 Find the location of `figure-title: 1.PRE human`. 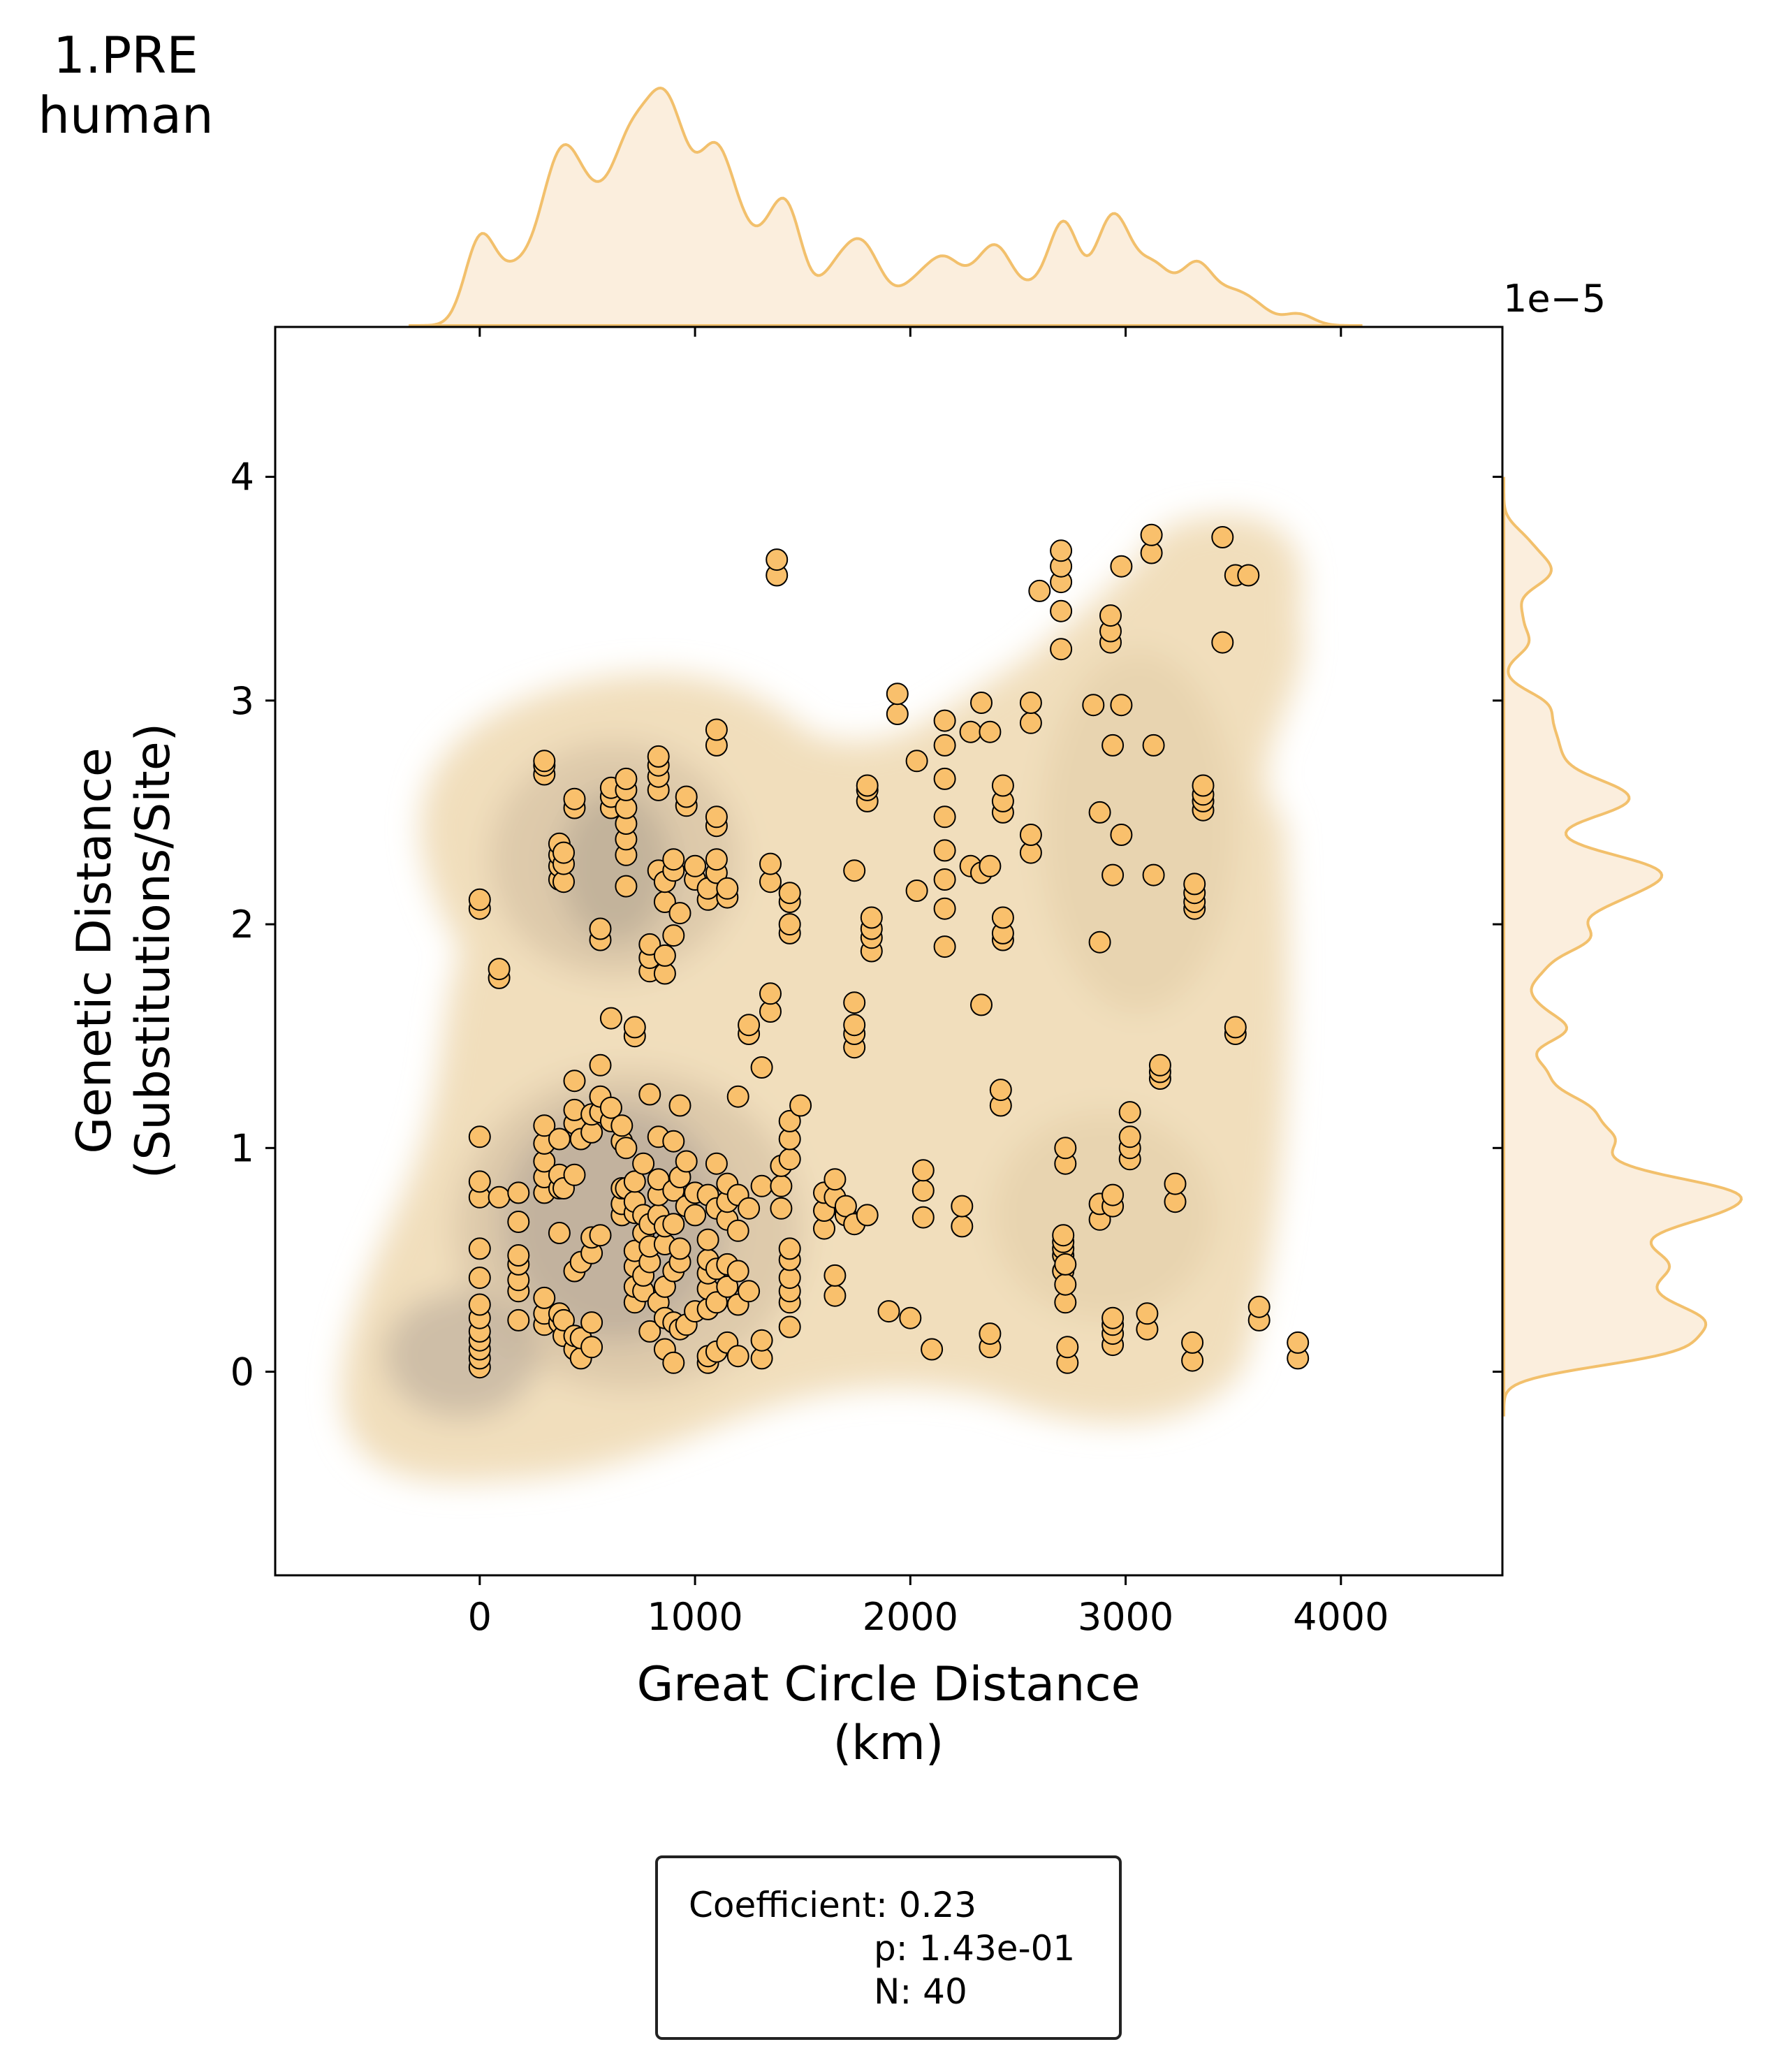

figure-title: 1.PRE human is located at coordinates (125, 85).